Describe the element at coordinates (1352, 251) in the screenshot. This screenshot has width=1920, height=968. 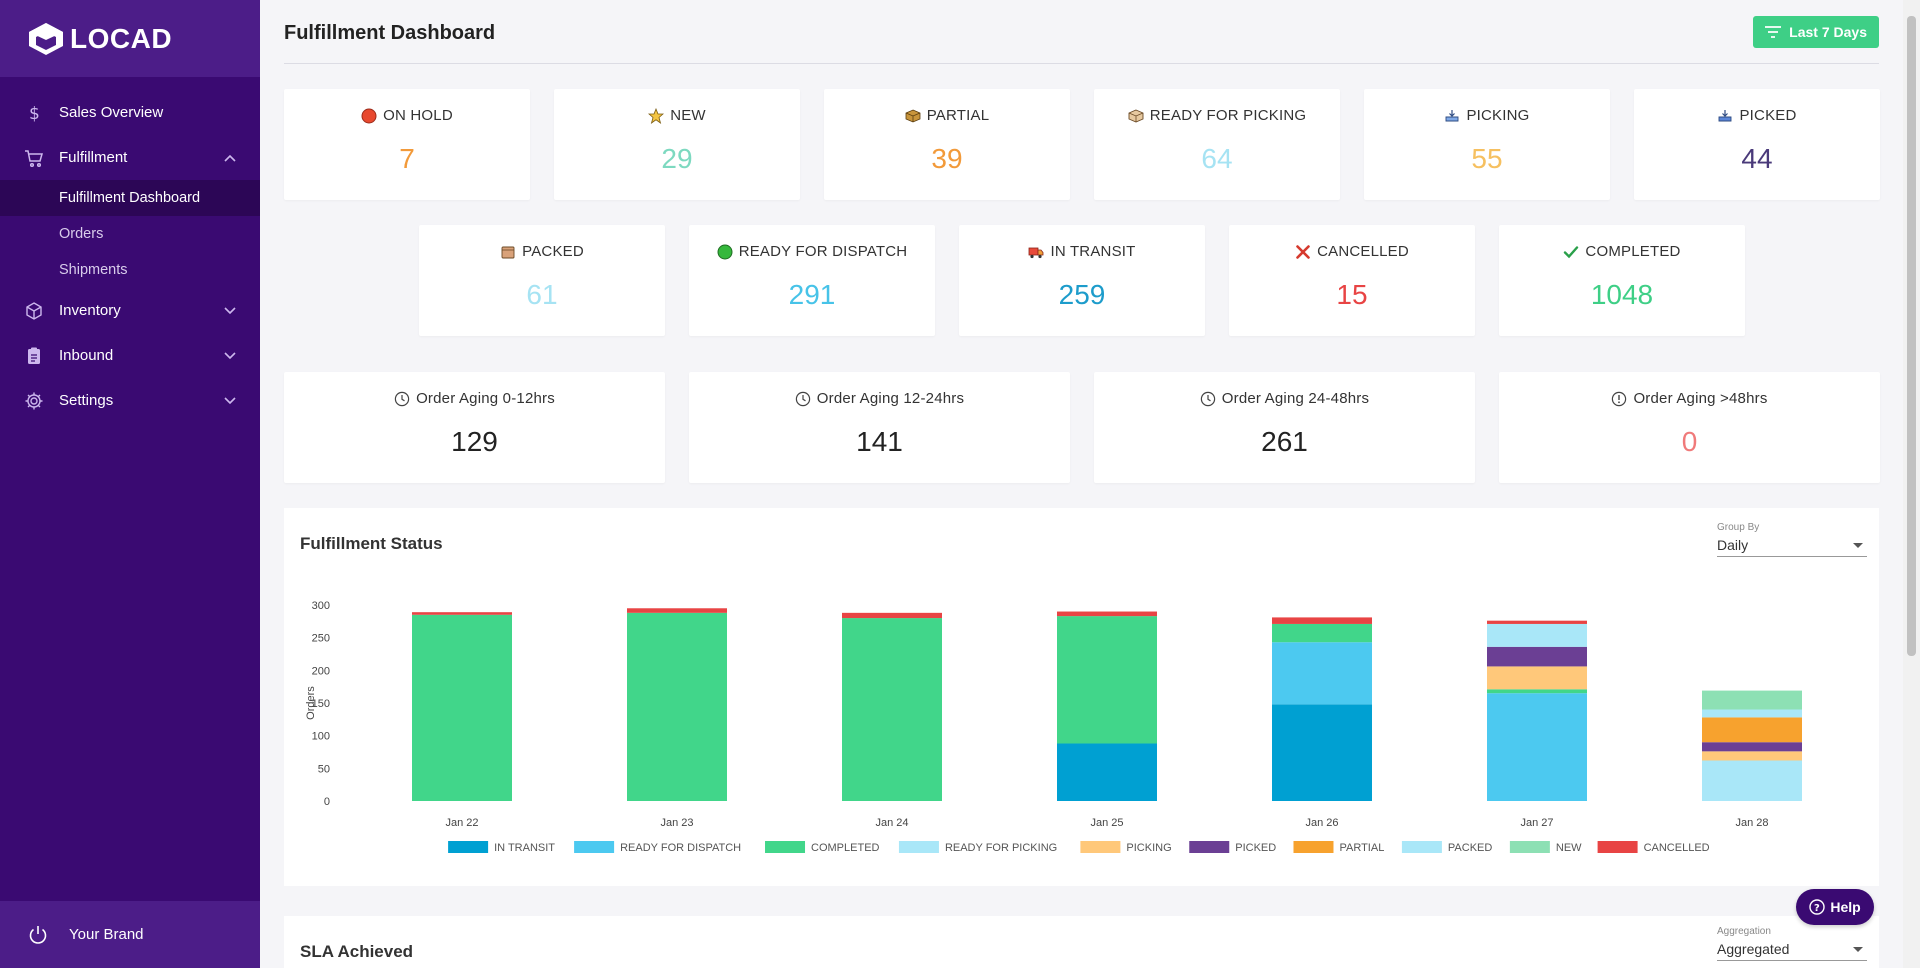
I see `status-card-label: CANCELLED` at that location.